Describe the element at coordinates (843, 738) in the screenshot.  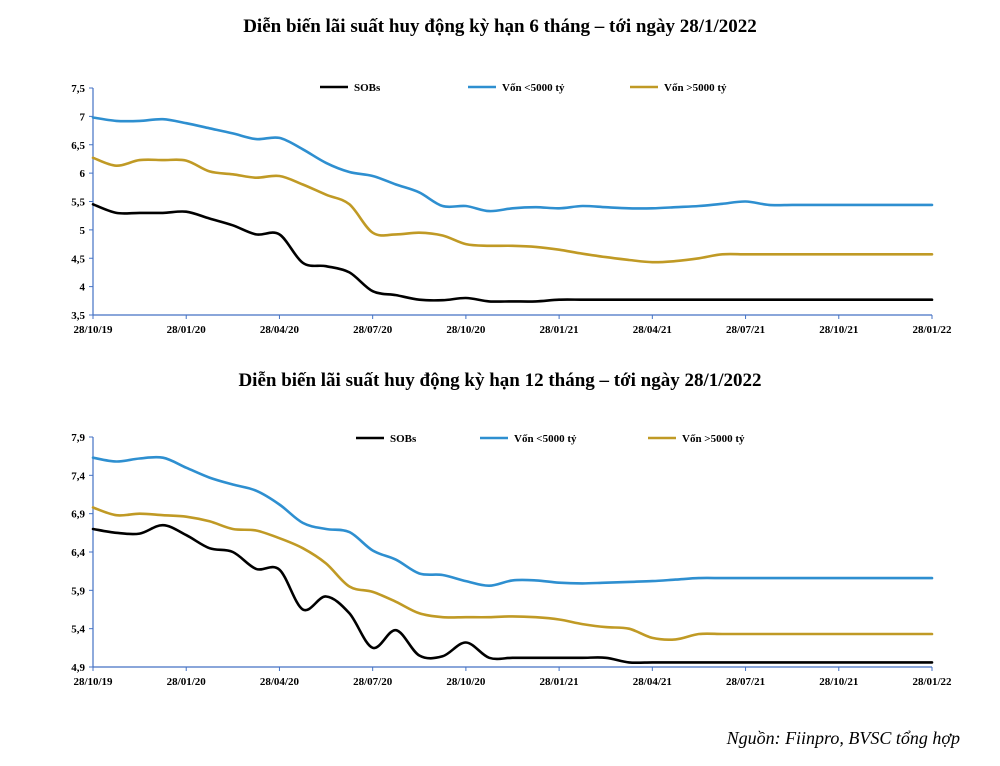
I see `source-note: Nguồn: Fiinpro, BVSC tổng hợp` at that location.